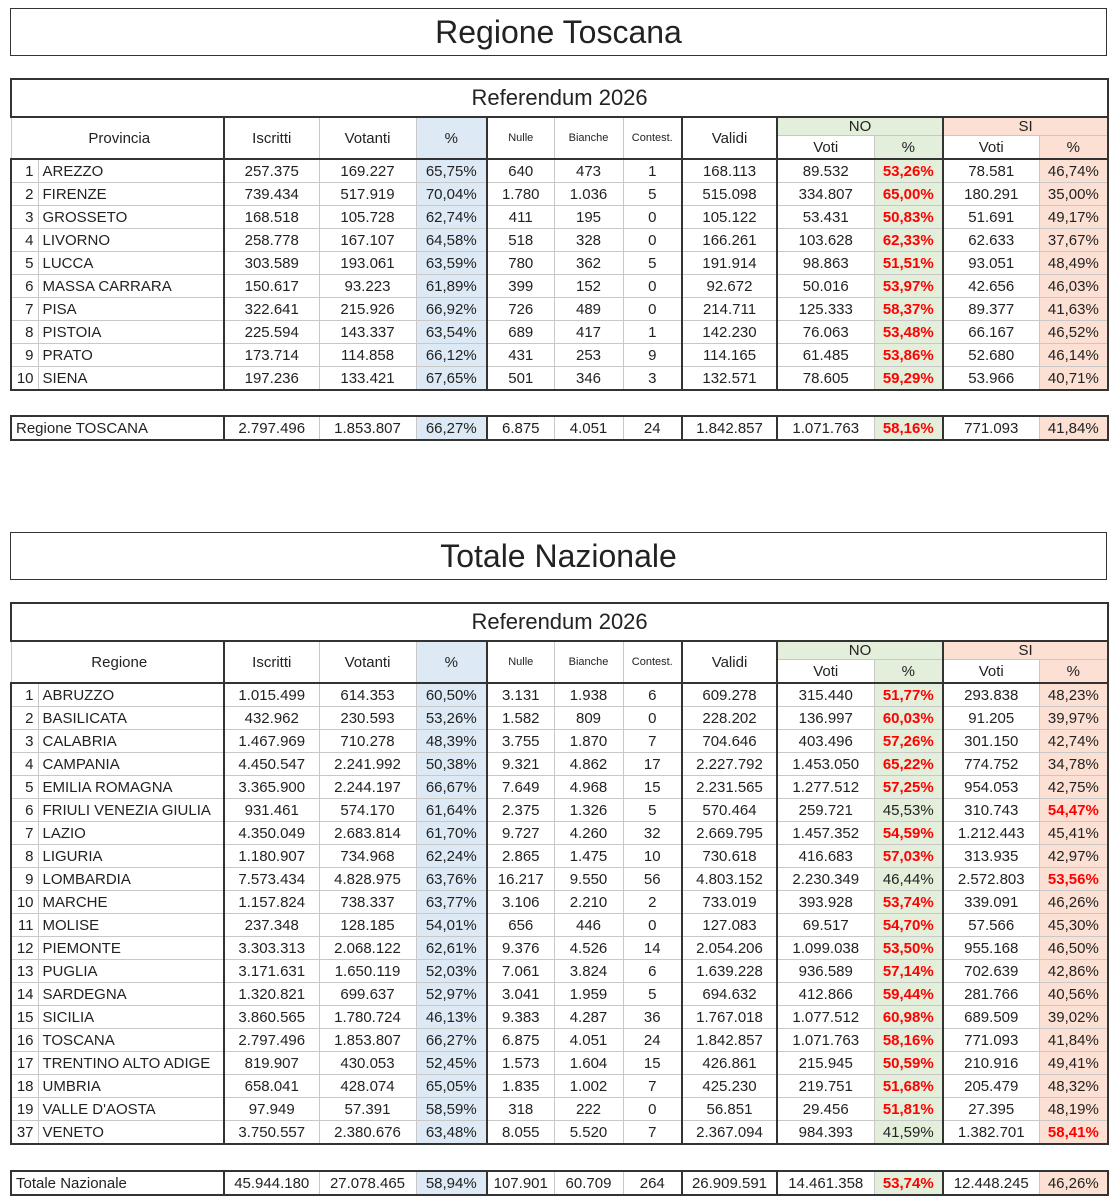  I want to click on header-turnout-pct: %, so click(451, 138).